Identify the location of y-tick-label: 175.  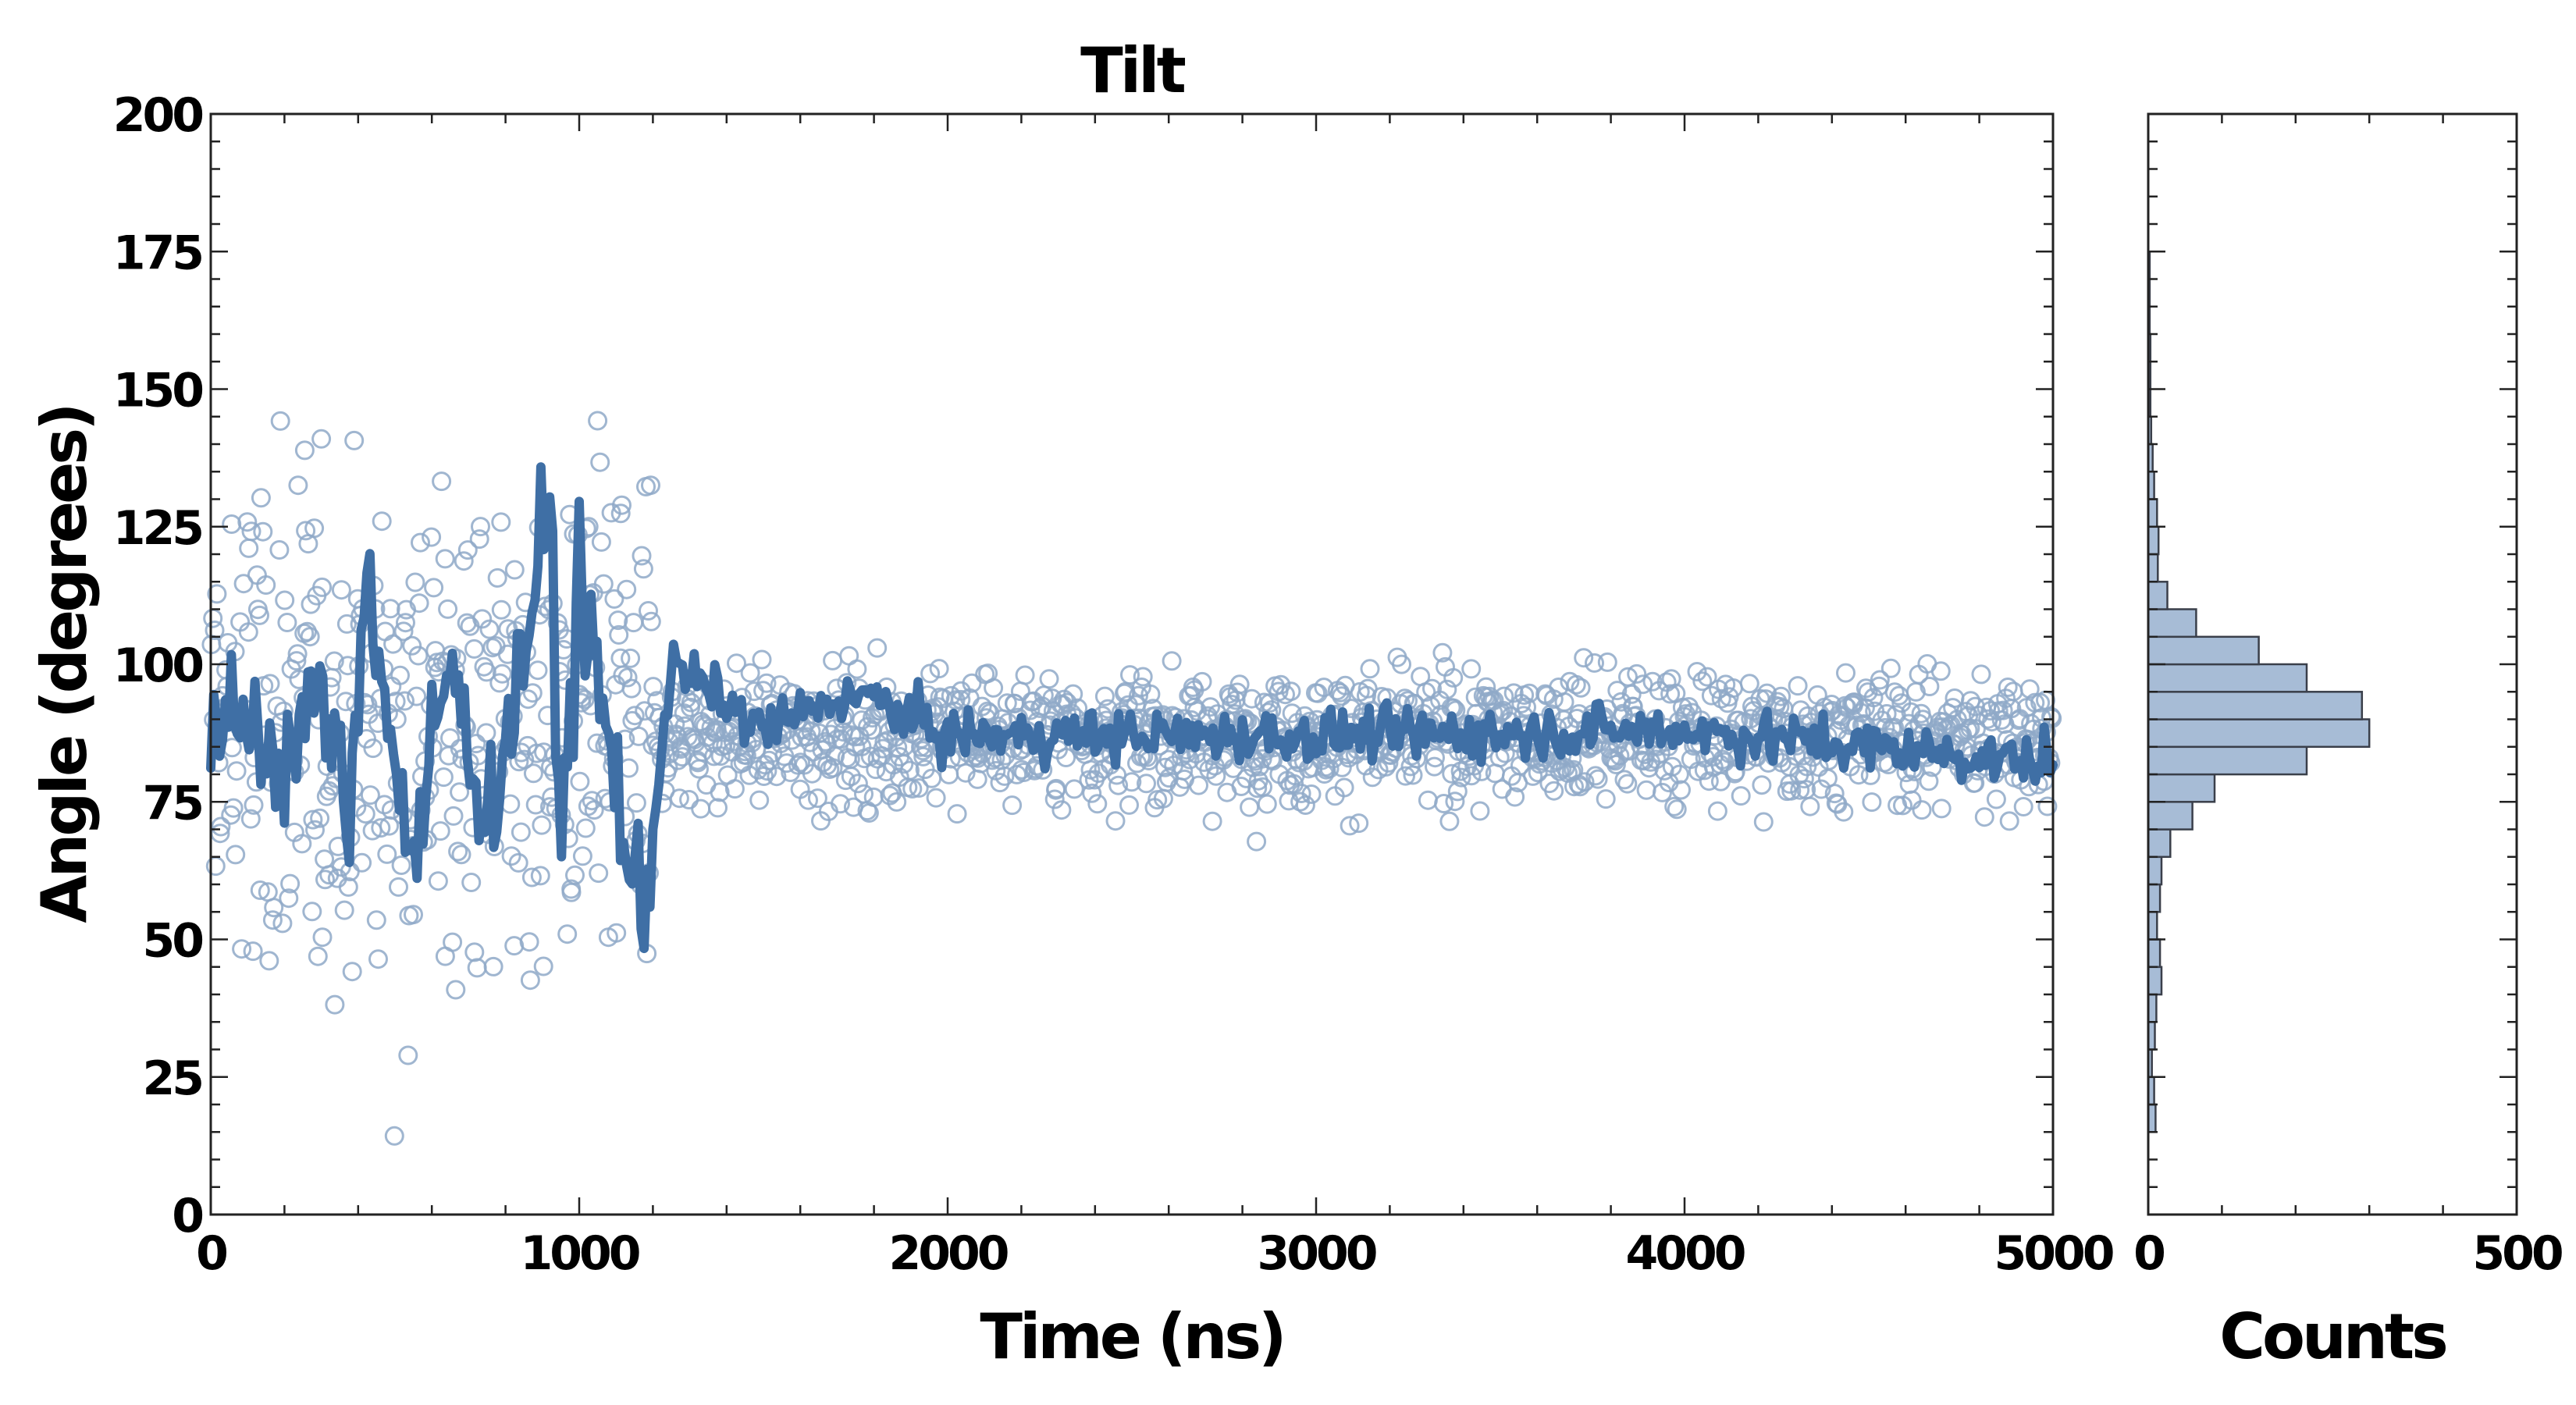
(157, 253).